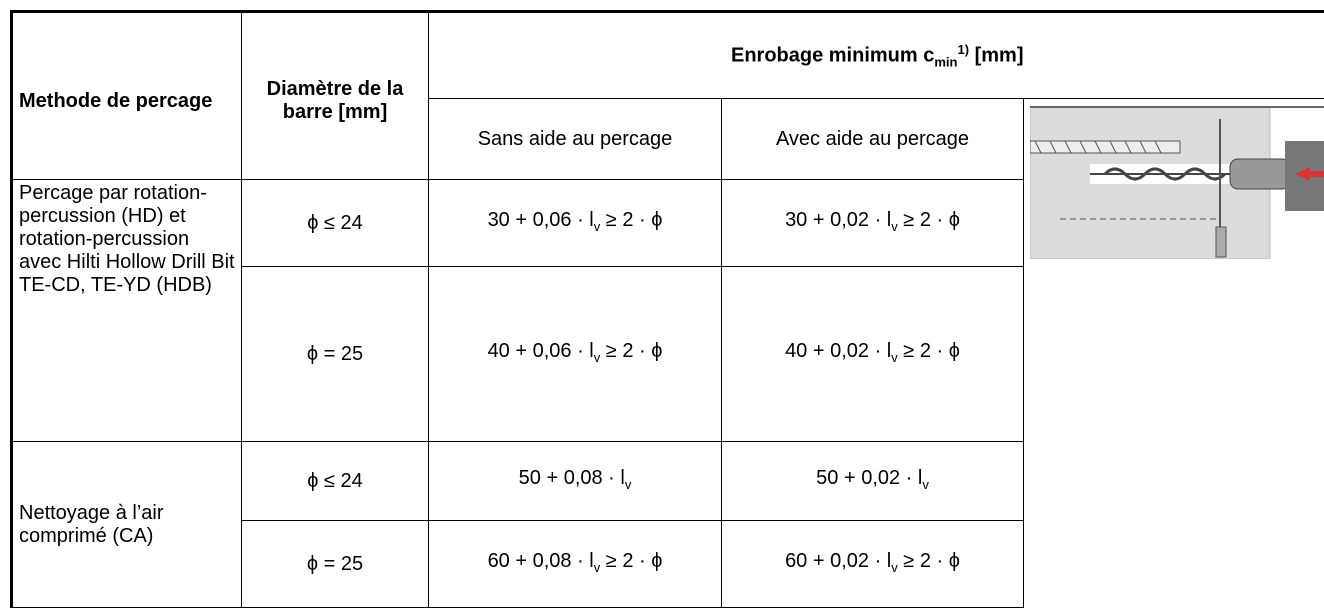 This screenshot has width=1324, height=608. I want to click on formula-text: 60 + 0,08 · l, so click(541, 561).